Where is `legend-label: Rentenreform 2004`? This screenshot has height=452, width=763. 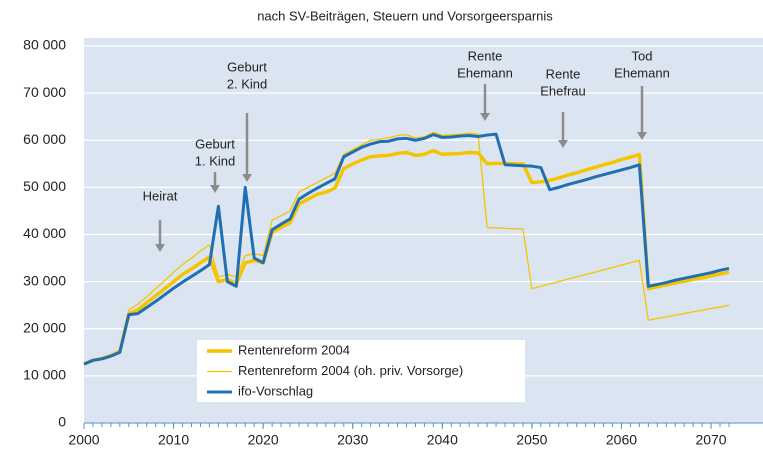
legend-label: Rentenreform 2004 is located at coordinates (294, 349).